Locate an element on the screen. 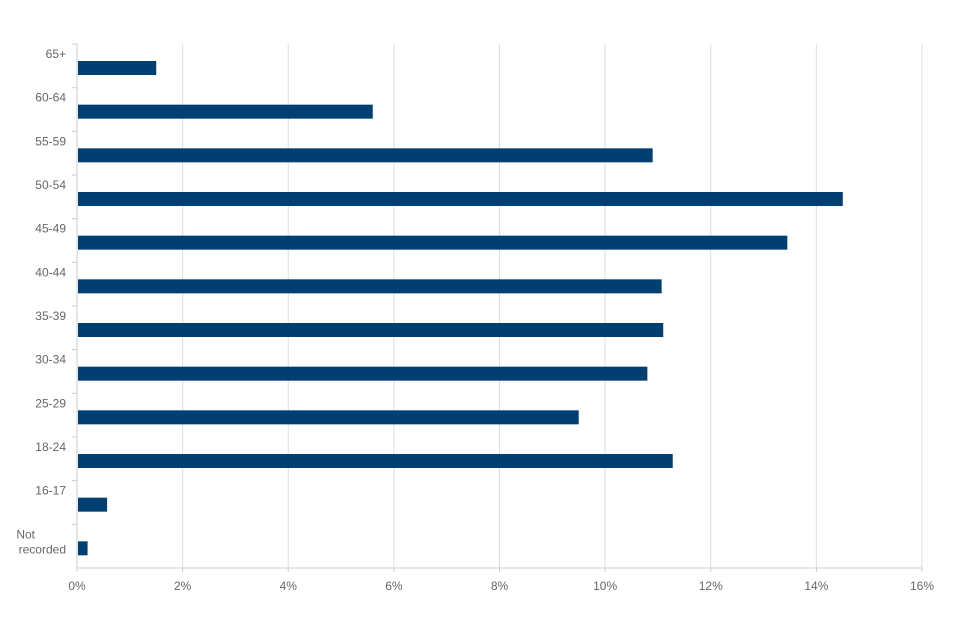  y-category-label: Not recorded is located at coordinates (41, 541).